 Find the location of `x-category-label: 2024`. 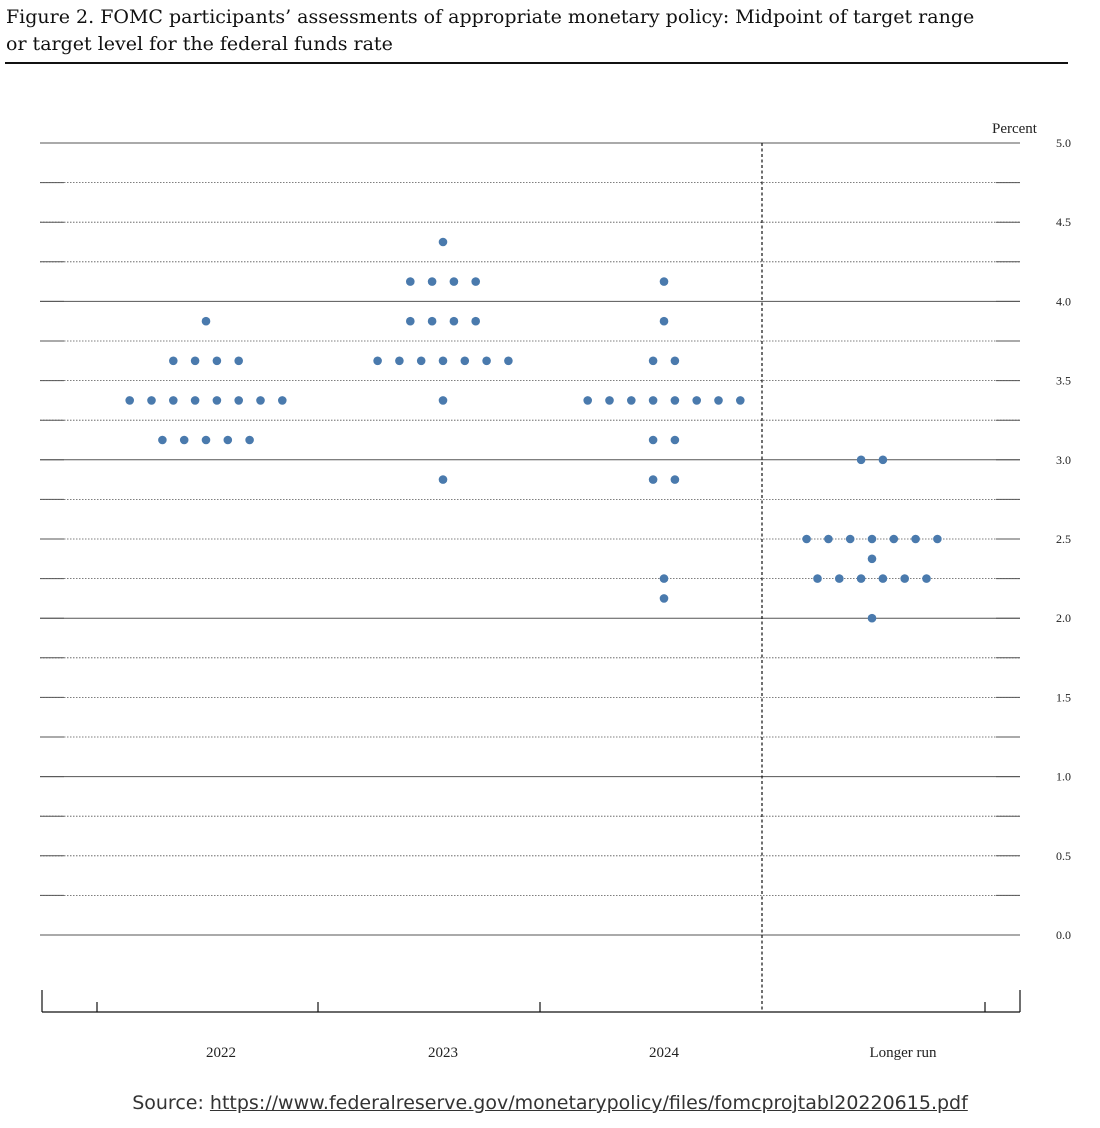

x-category-label: 2024 is located at coordinates (664, 1053).